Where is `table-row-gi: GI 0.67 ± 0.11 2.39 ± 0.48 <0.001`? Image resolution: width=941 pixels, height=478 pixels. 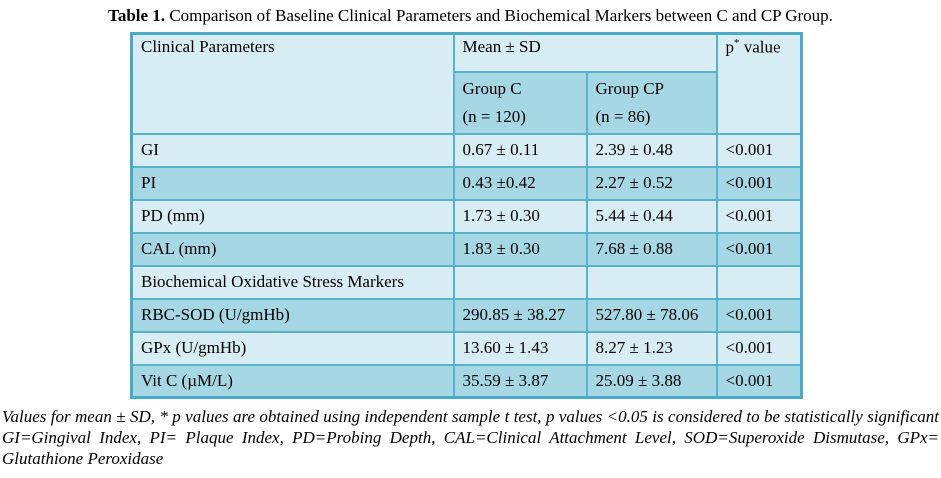
table-row-gi: GI 0.67 ± 0.11 2.39 ± 0.48 <0.001 is located at coordinates (466, 150).